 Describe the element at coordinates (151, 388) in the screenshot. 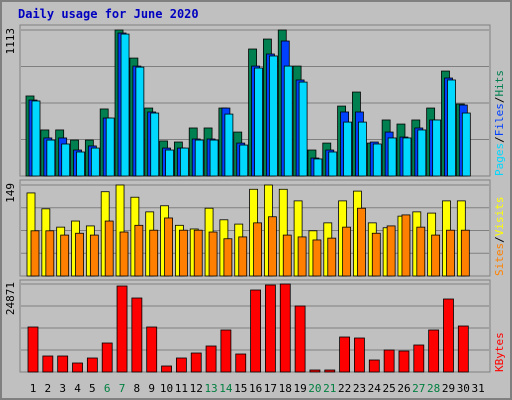

I see `x-tick-label: 9` at that location.